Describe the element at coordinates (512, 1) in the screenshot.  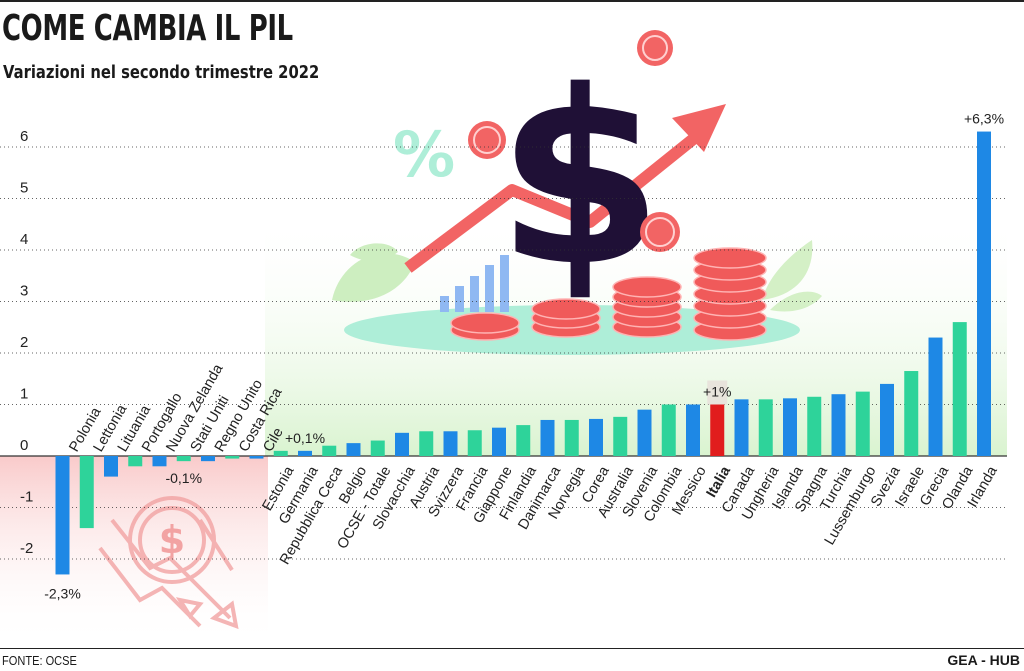
I see `top-rule` at that location.